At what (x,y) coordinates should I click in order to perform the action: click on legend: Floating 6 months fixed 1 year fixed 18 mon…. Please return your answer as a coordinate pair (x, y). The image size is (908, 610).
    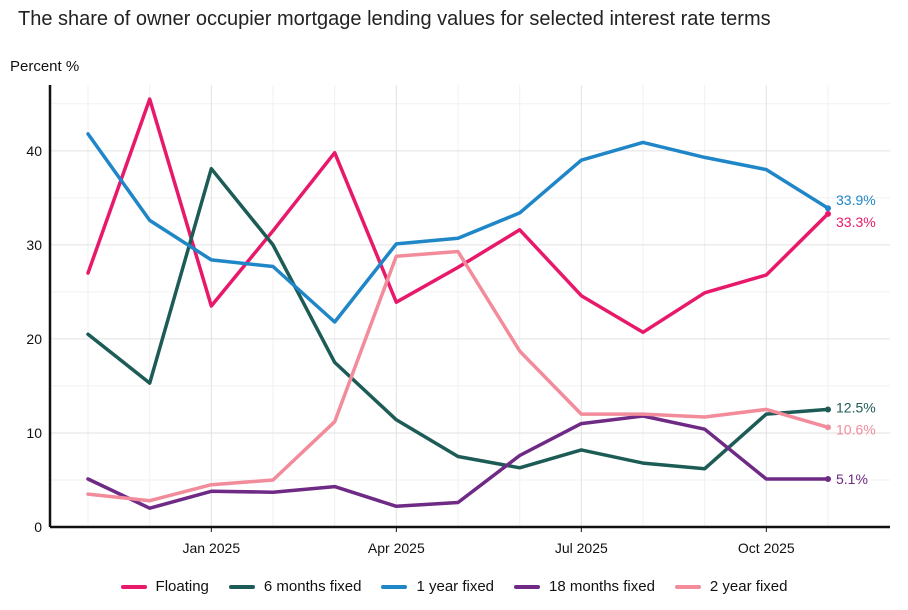
    Looking at the image, I should click on (454, 586).